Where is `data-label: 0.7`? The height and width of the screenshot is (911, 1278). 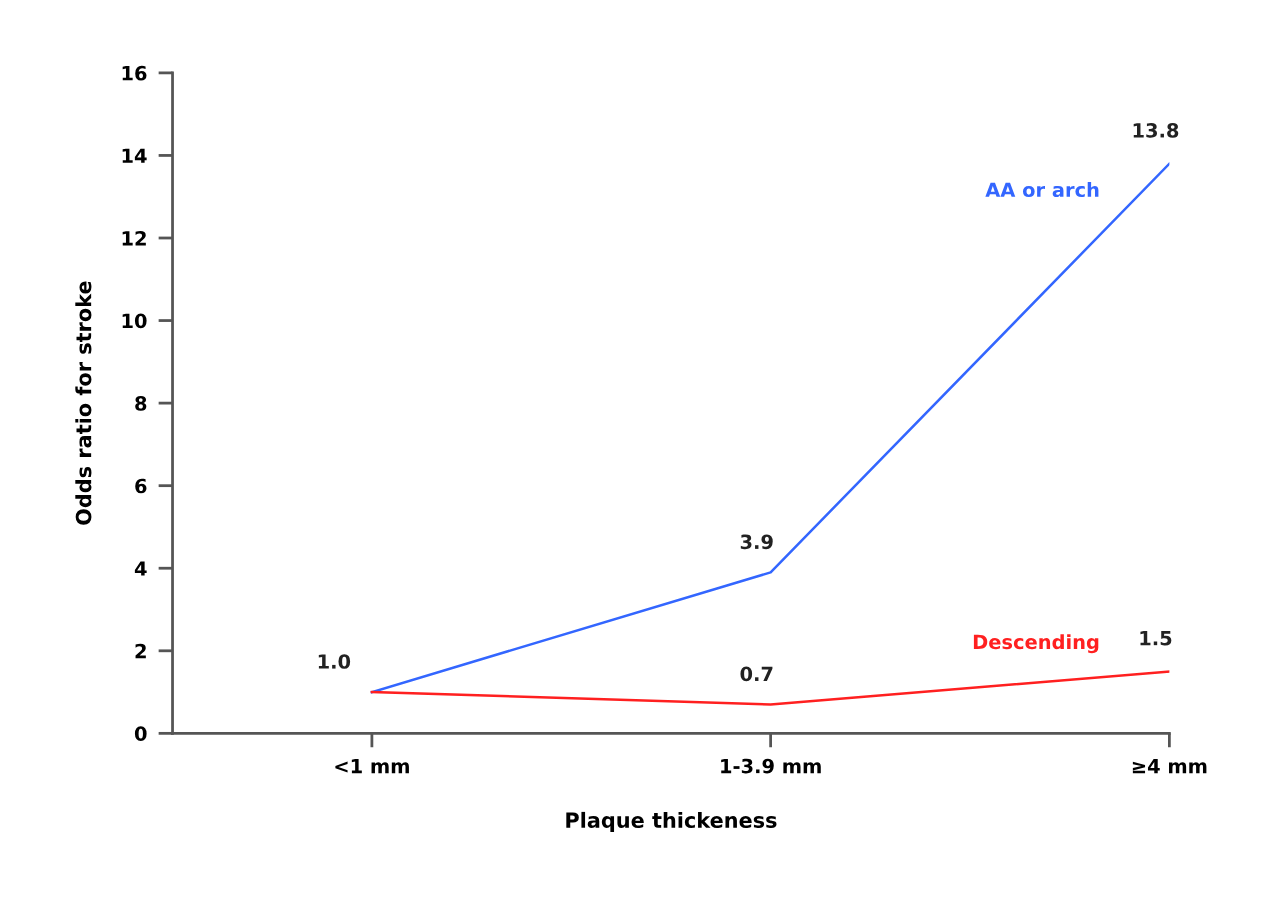
data-label: 0.7 is located at coordinates (756, 674).